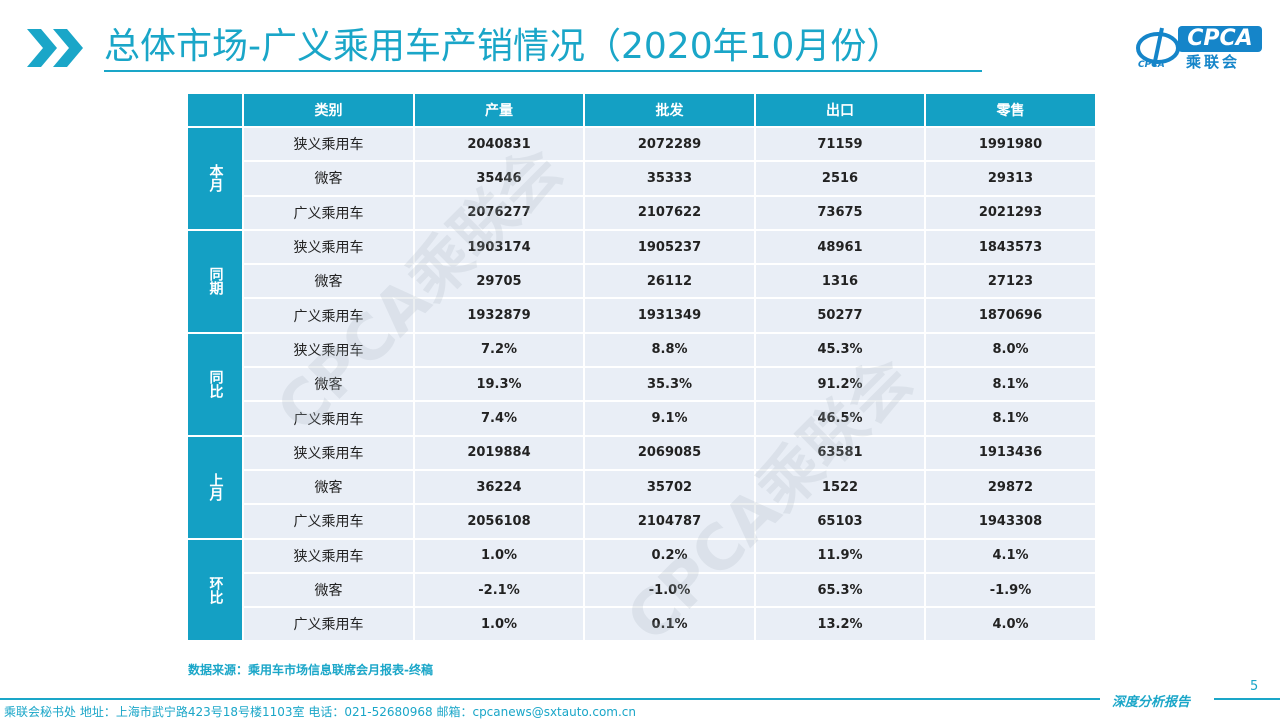 This screenshot has width=1280, height=720. What do you see at coordinates (840, 281) in the screenshot?
I see `value-cell: 1316` at bounding box center [840, 281].